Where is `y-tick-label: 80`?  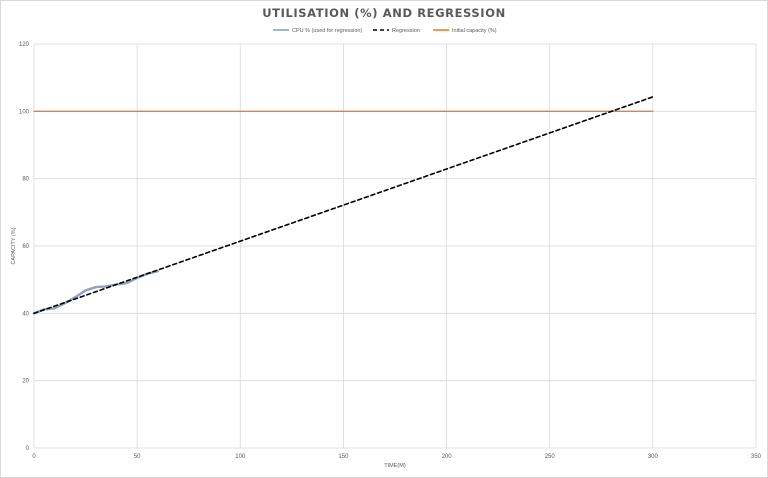 y-tick-label: 80 is located at coordinates (25, 180).